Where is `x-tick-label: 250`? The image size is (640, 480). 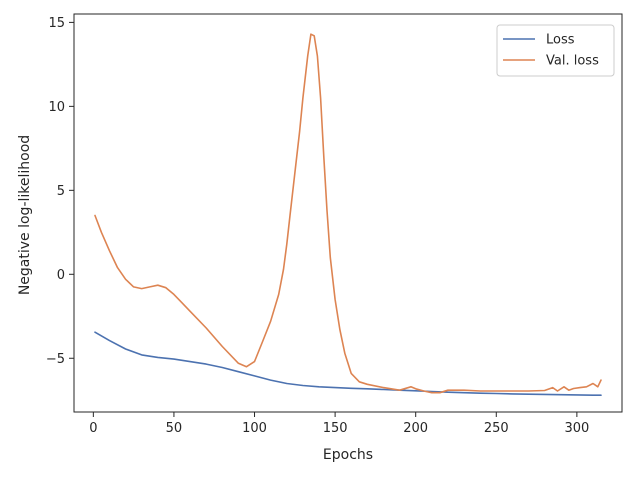 x-tick-label: 250 is located at coordinates (496, 428).